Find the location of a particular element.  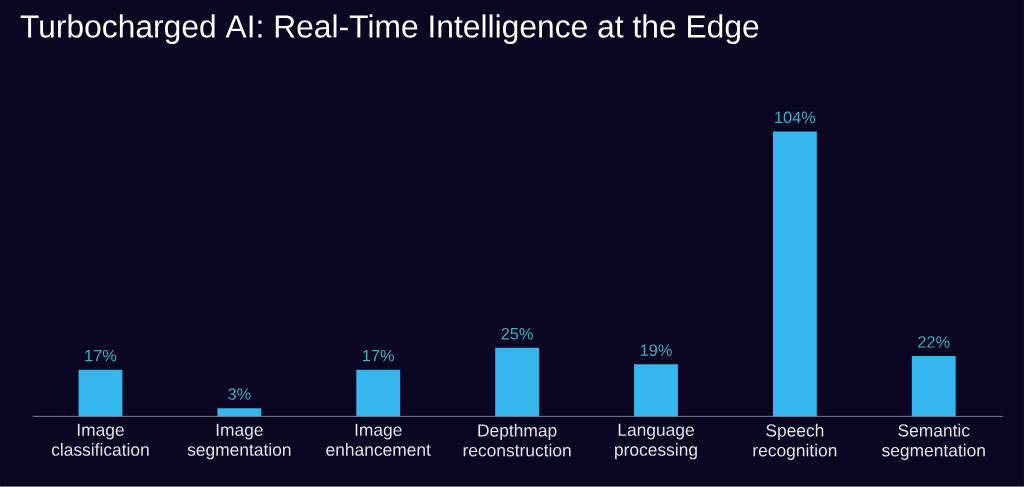

data-label: 22% is located at coordinates (934, 342).